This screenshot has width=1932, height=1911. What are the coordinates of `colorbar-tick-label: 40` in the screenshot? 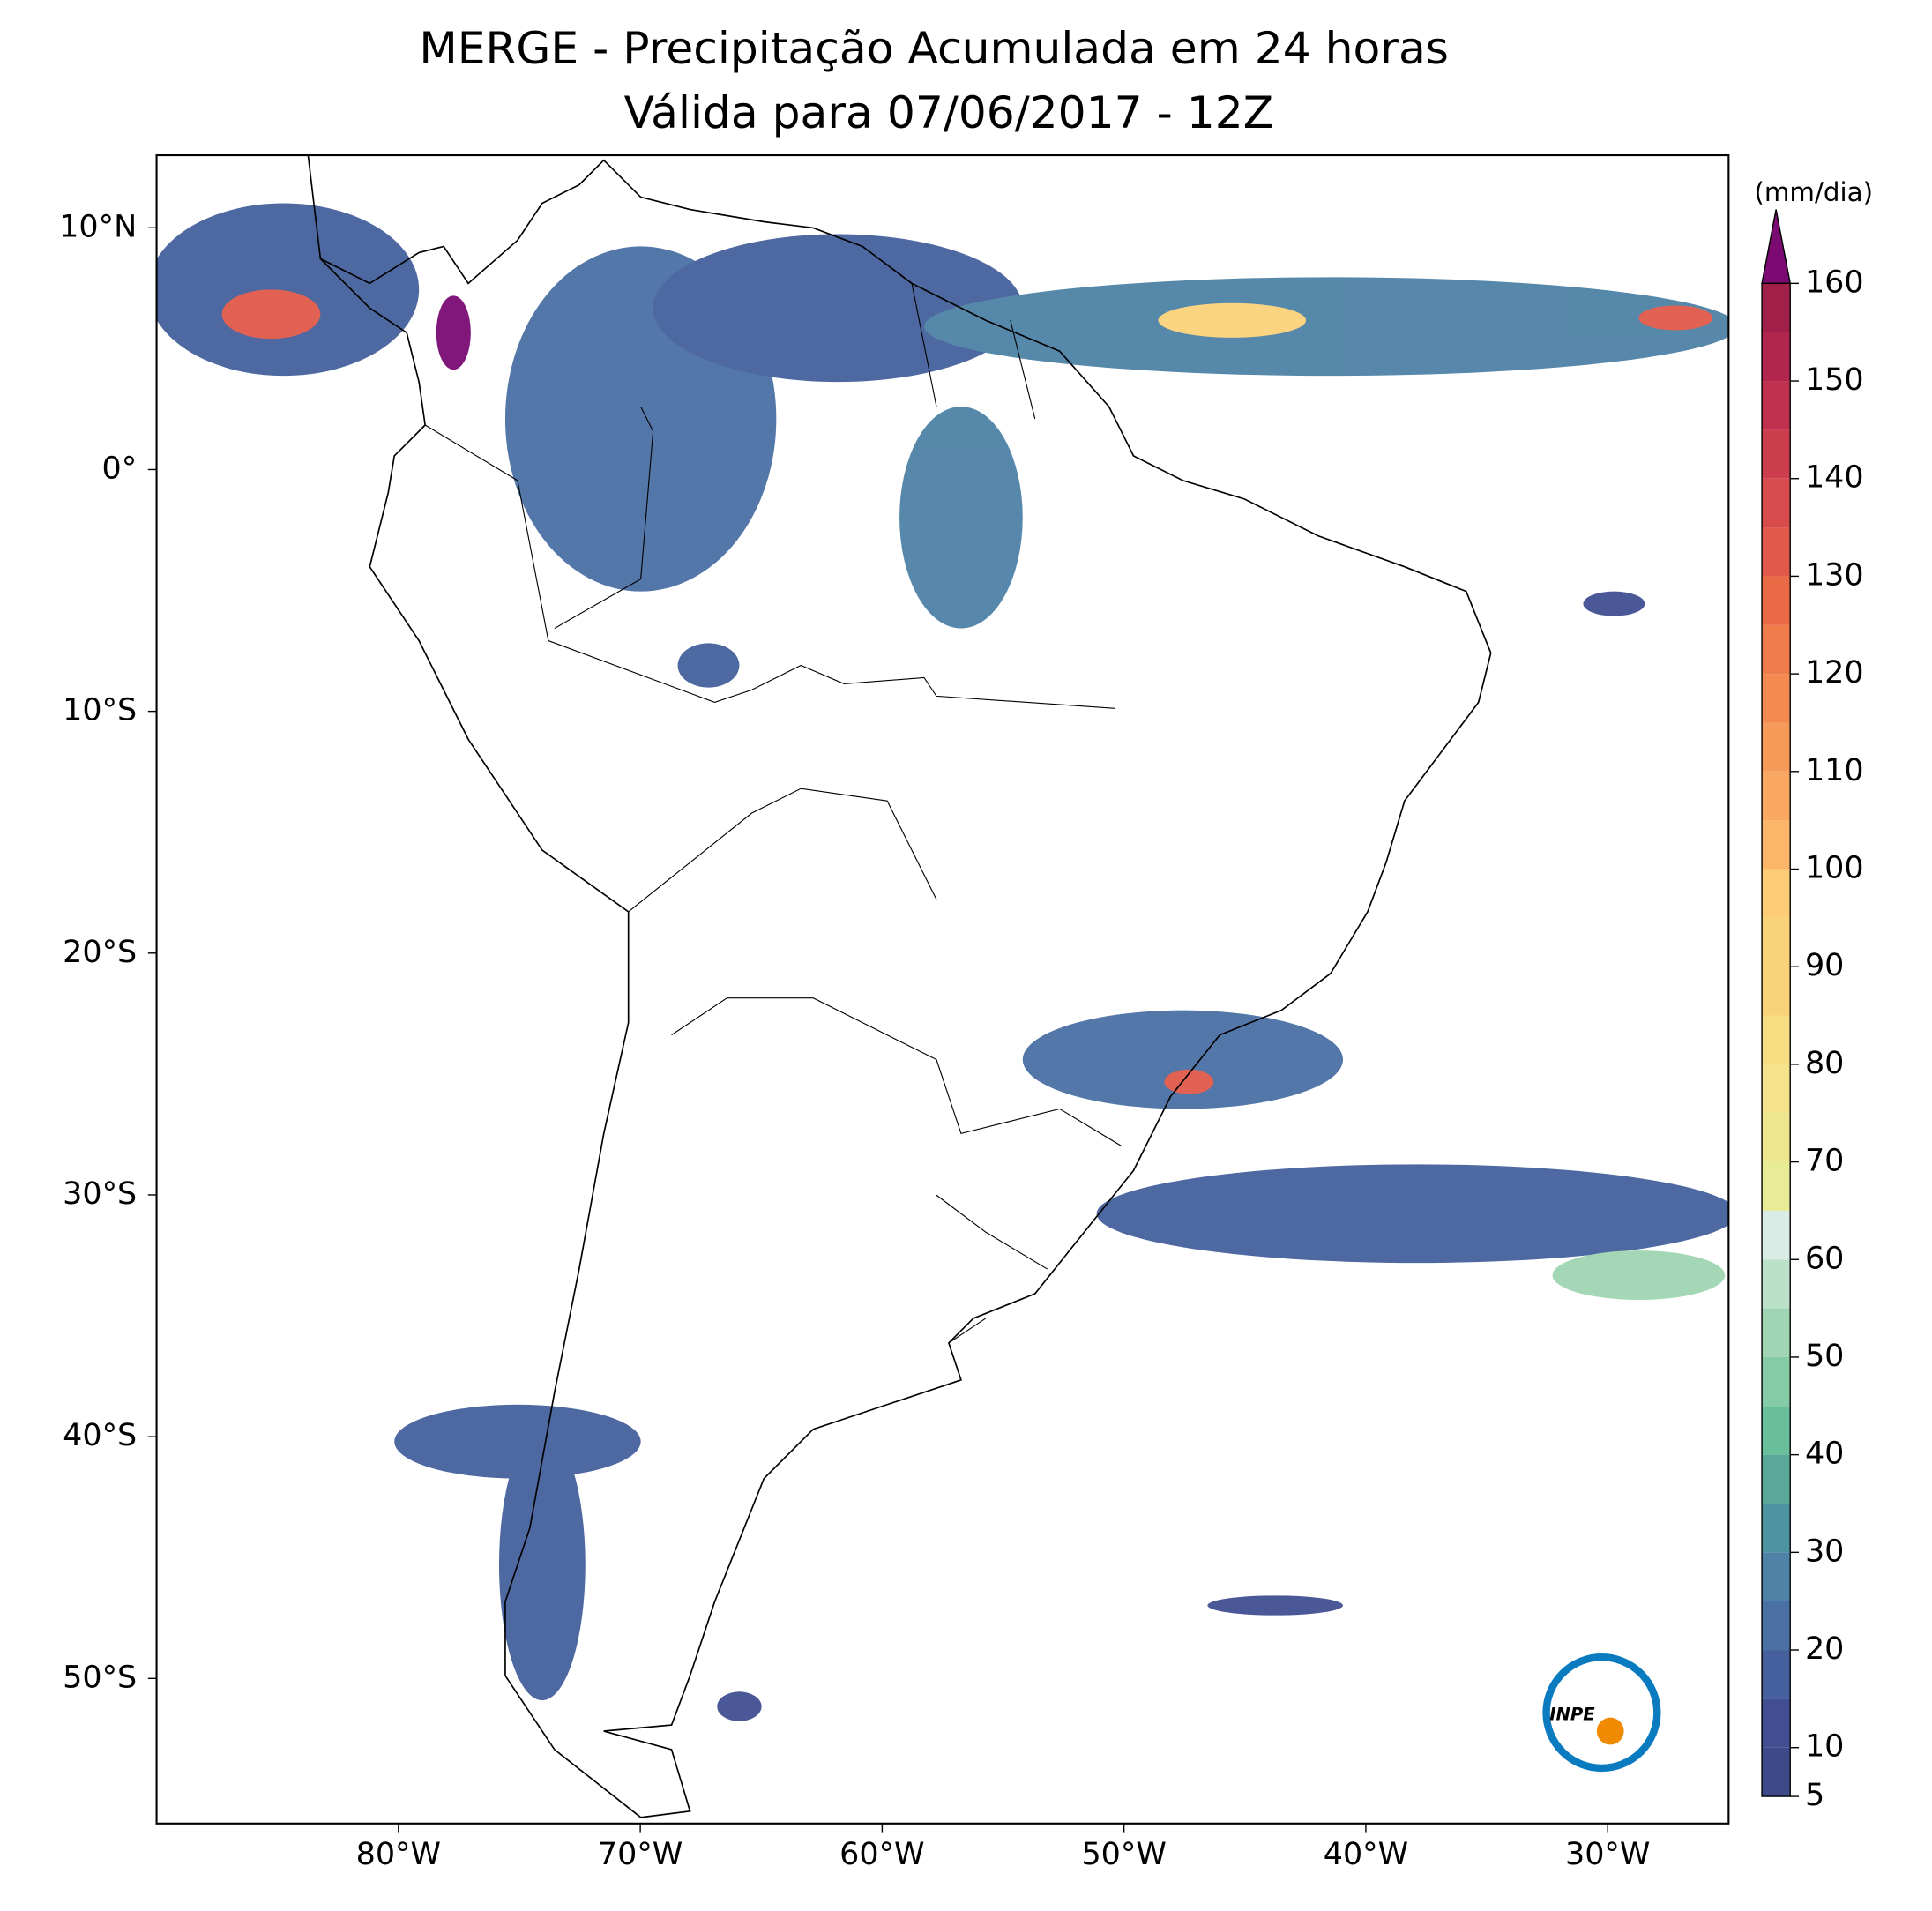 It's located at (1824, 1455).